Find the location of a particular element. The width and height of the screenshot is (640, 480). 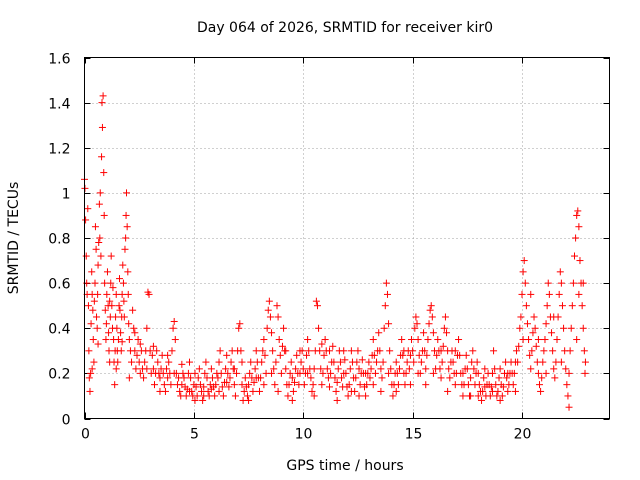

x-tick-label: 5 is located at coordinates (194, 435).